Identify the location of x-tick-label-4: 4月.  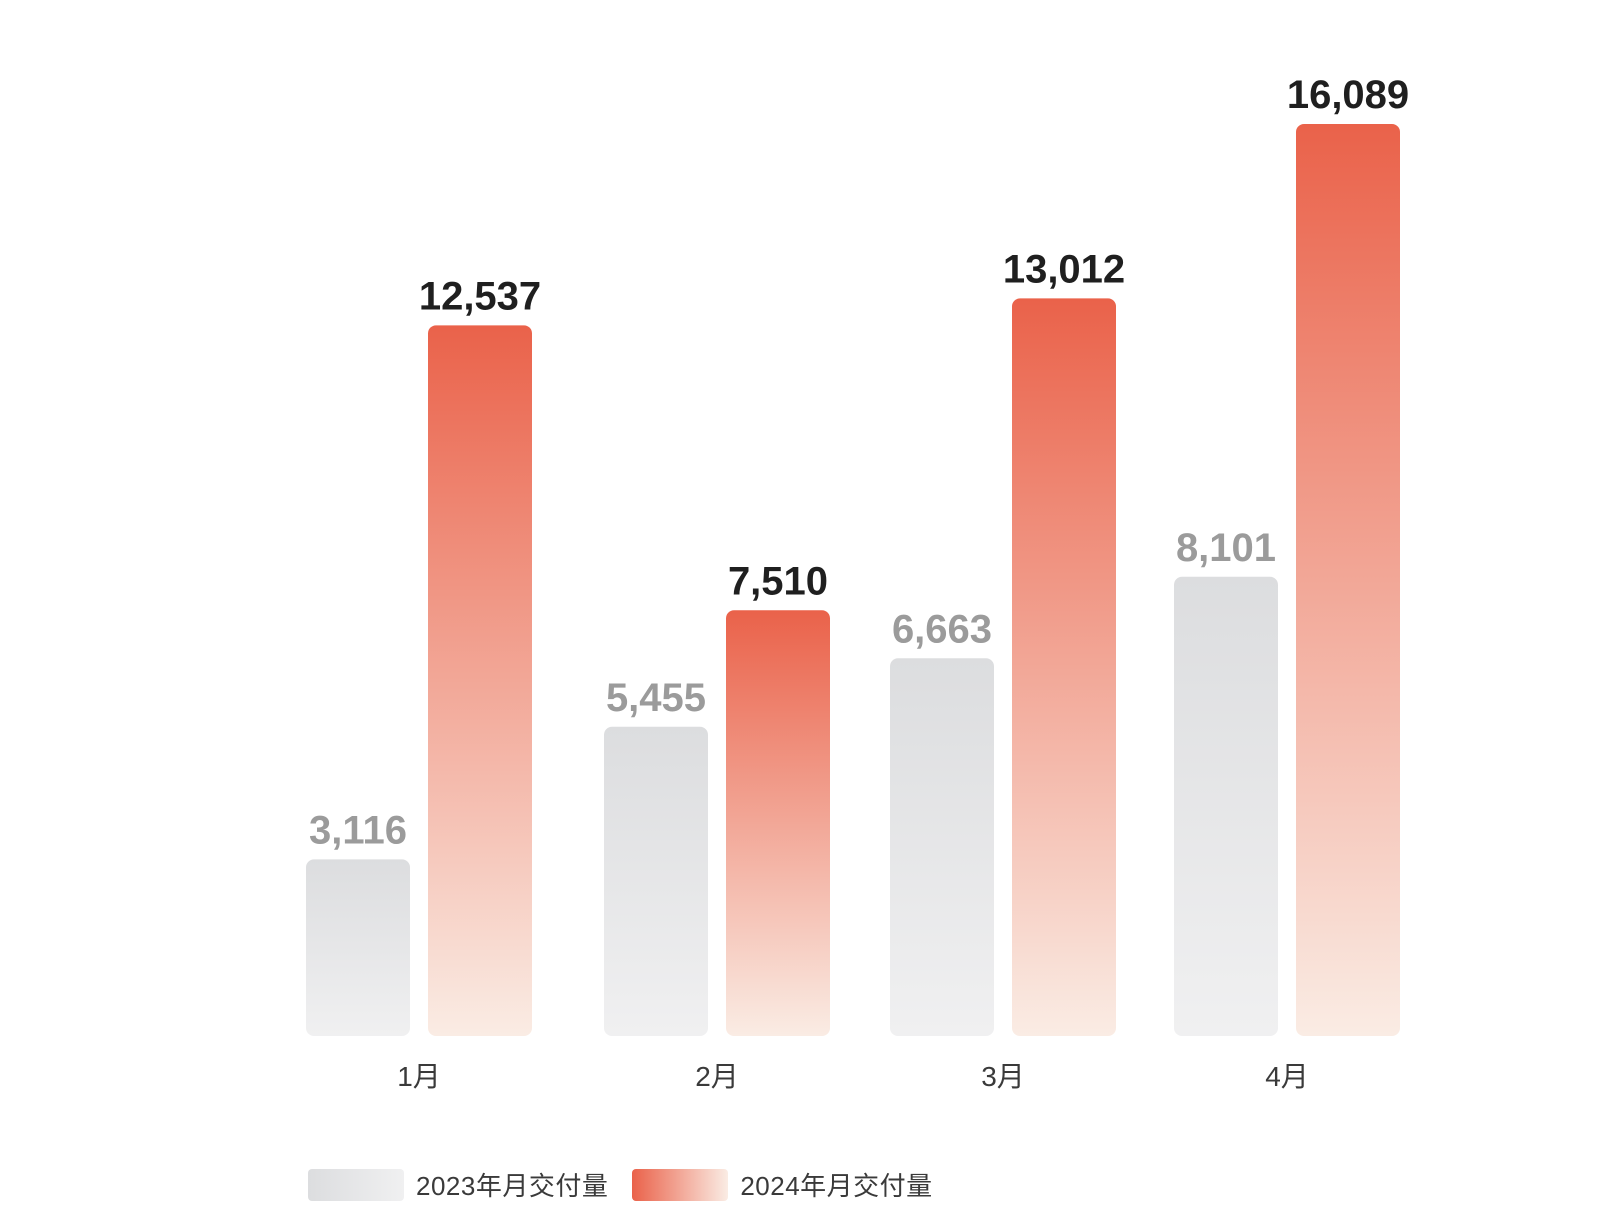
(1287, 1076).